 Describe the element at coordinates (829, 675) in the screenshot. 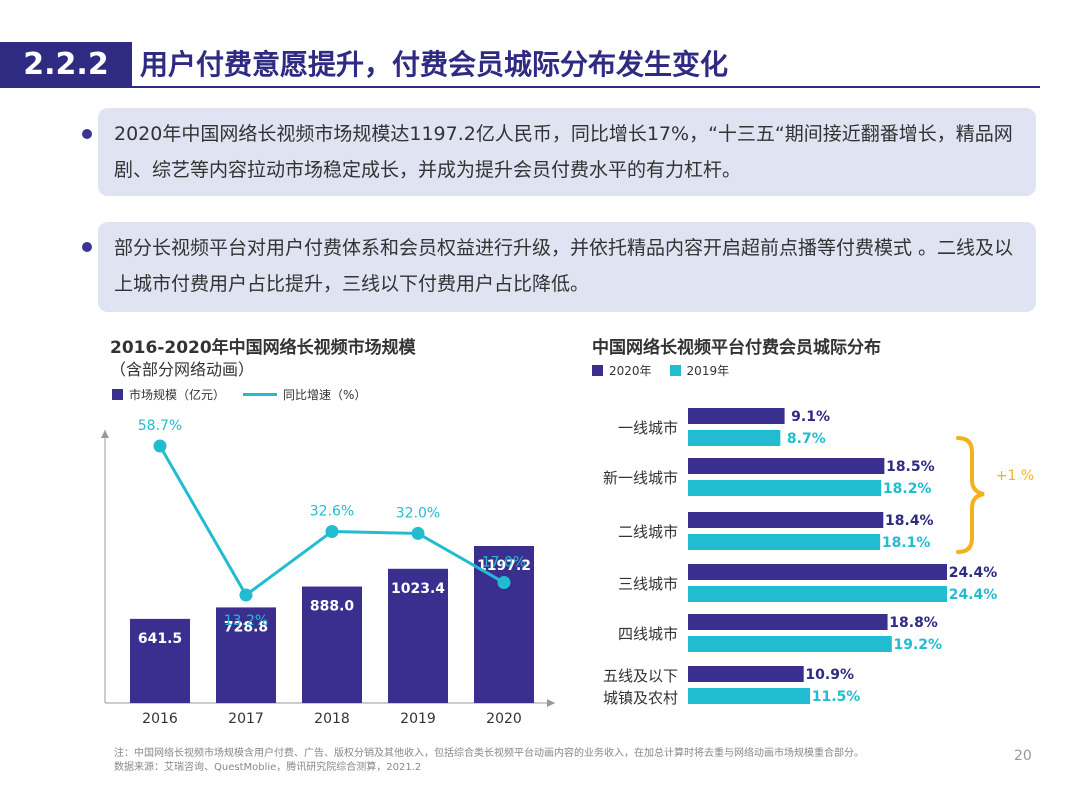

I see `bar-value-label: 10.9%` at that location.